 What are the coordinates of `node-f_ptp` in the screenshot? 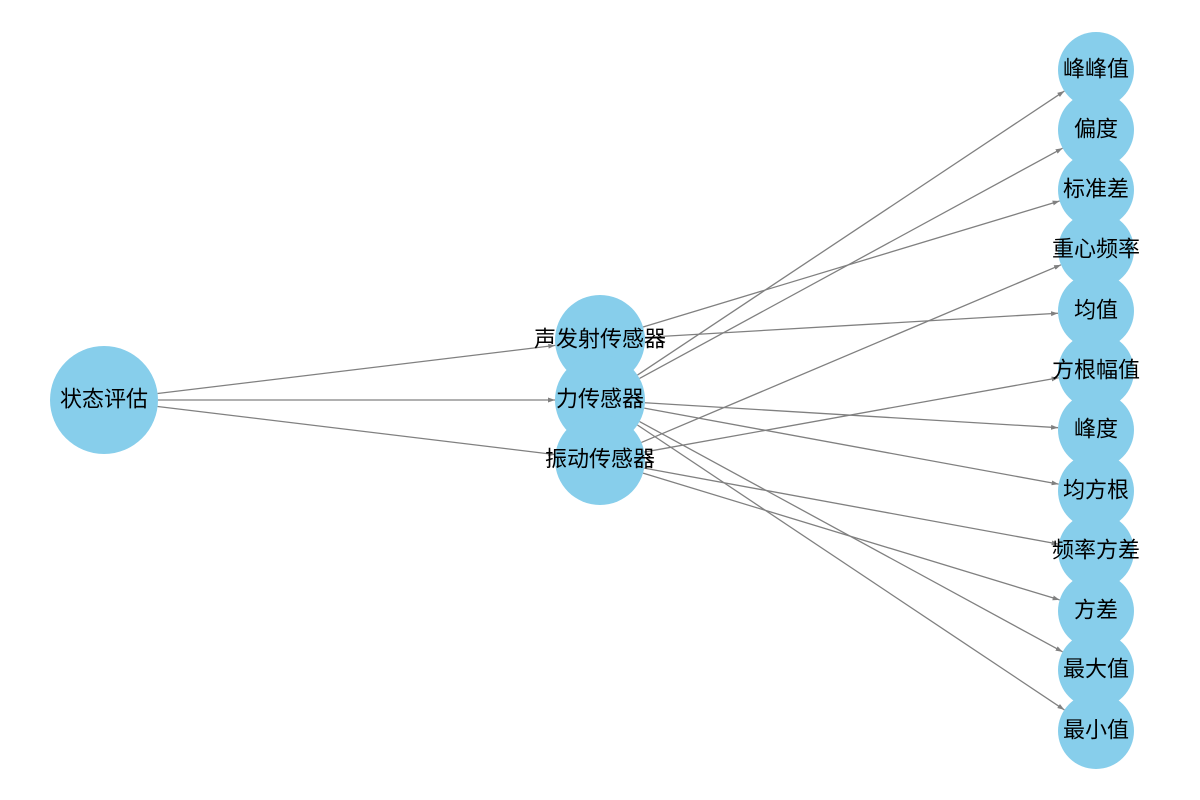 It's located at (1096, 70).